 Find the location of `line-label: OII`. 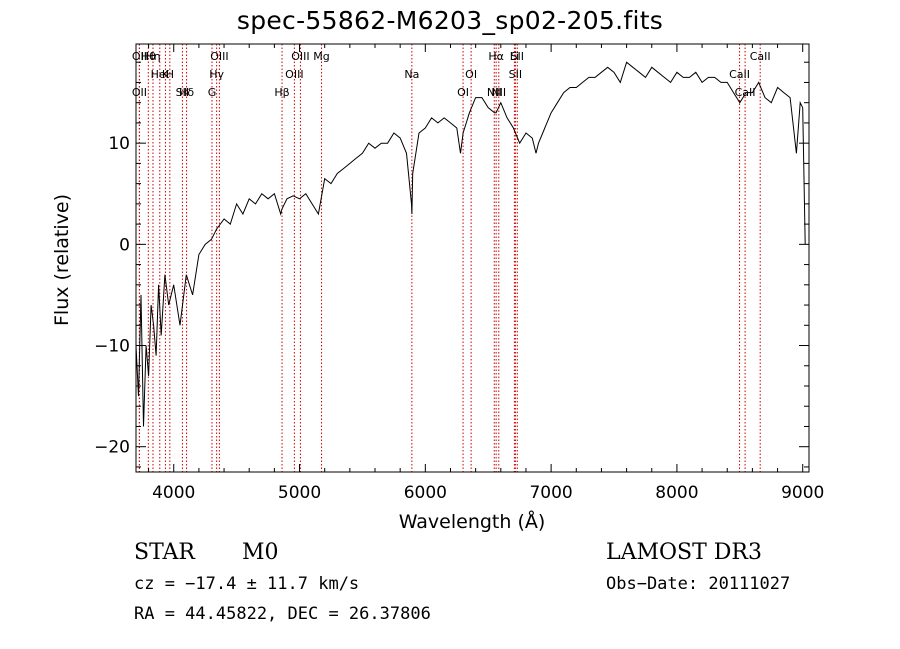

line-label: OII is located at coordinates (139, 92).